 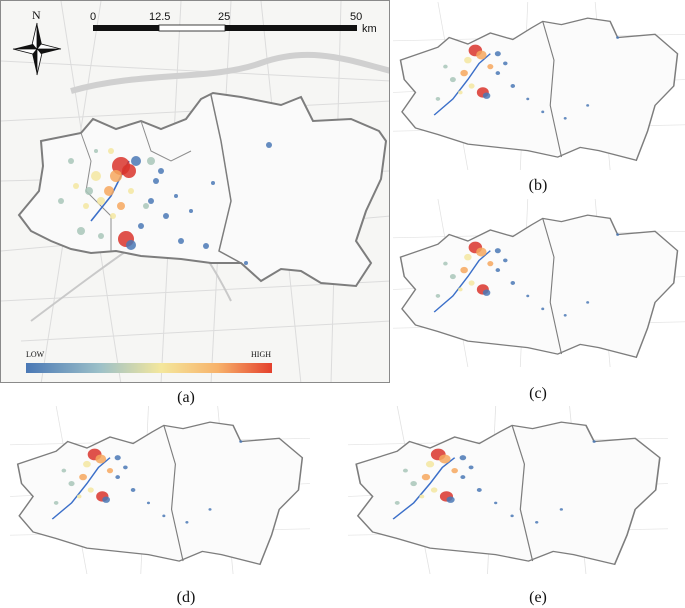 I want to click on scale-tick-12-5: 12.5, so click(x=159, y=17).